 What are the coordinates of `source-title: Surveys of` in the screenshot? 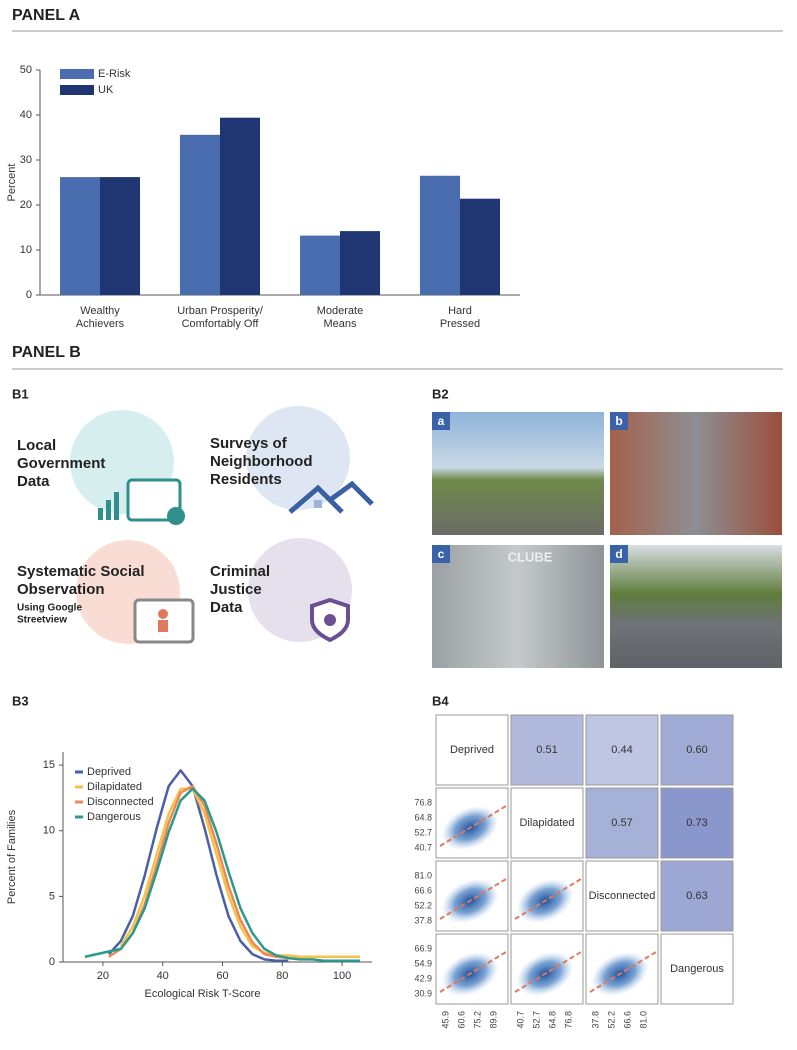 It's located at (249, 443).